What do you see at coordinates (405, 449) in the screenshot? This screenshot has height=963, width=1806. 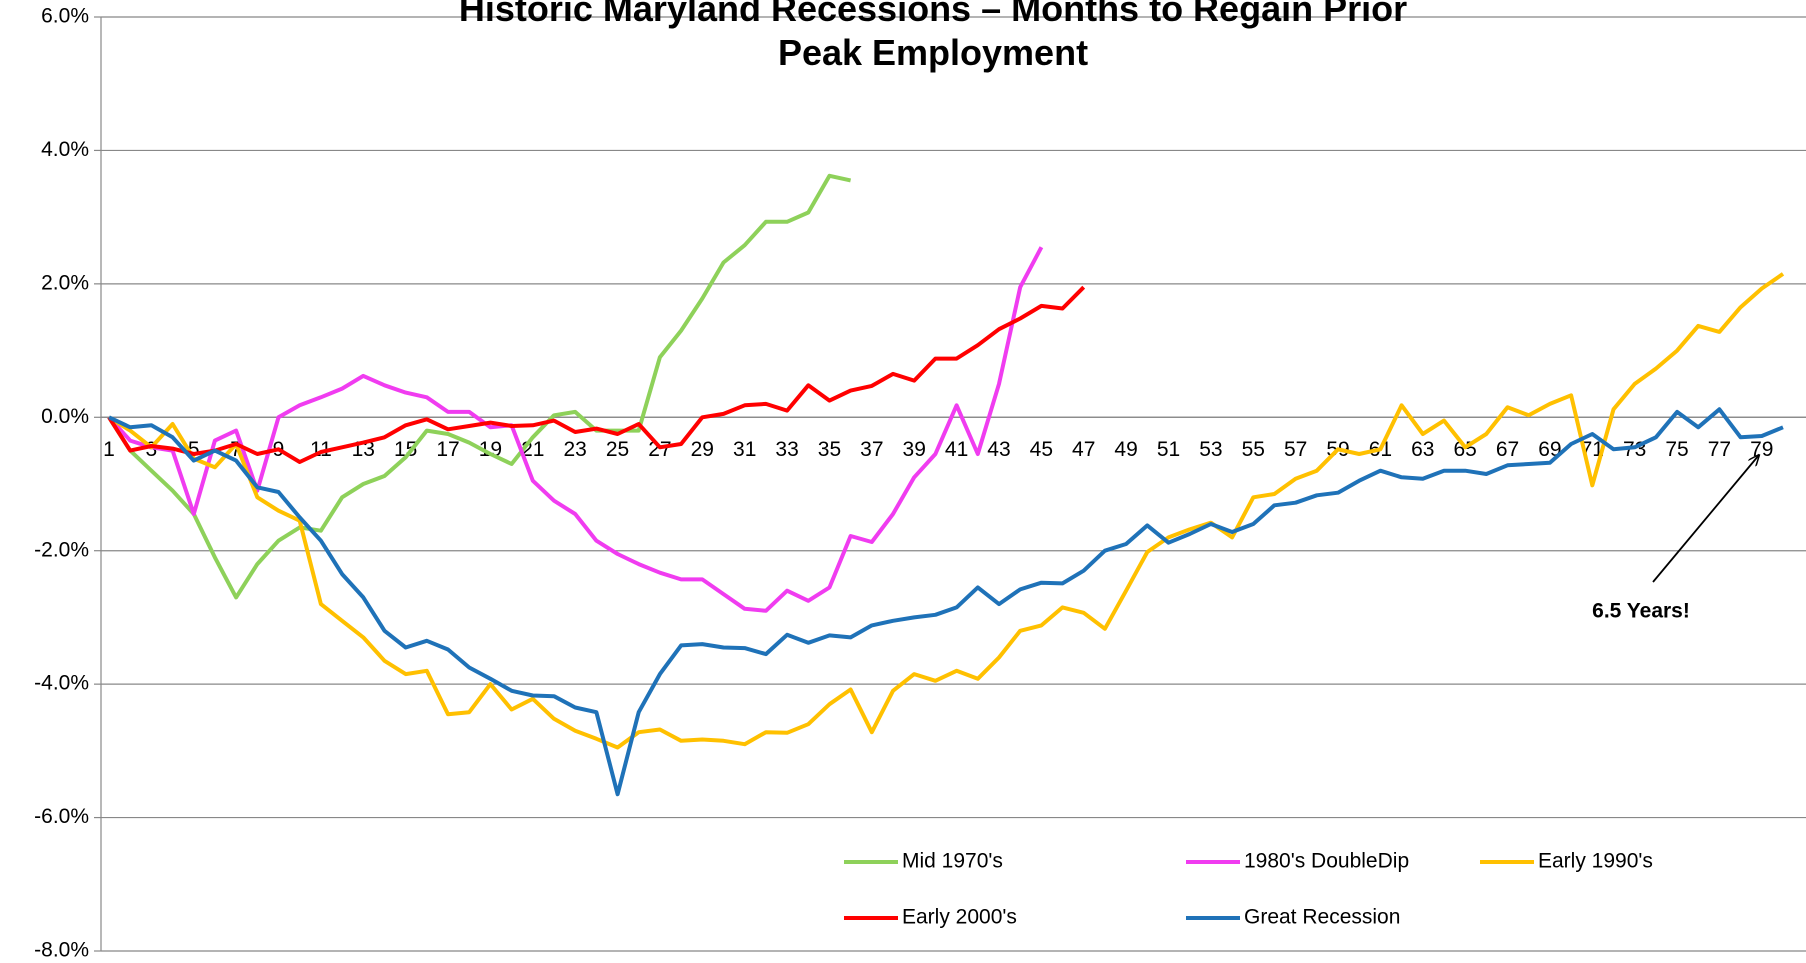 I see `x-tick-label: 15` at bounding box center [405, 449].